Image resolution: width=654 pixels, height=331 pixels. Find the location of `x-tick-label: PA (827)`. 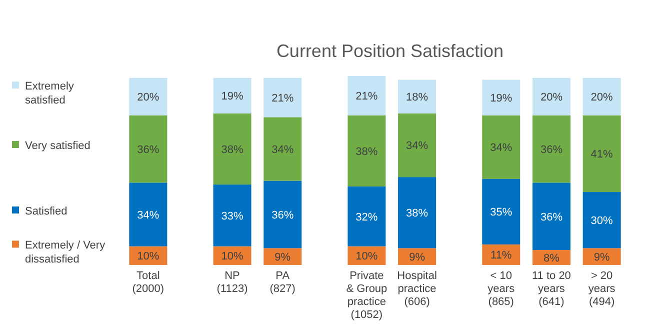

x-tick-label: PA (827) is located at coordinates (283, 282).